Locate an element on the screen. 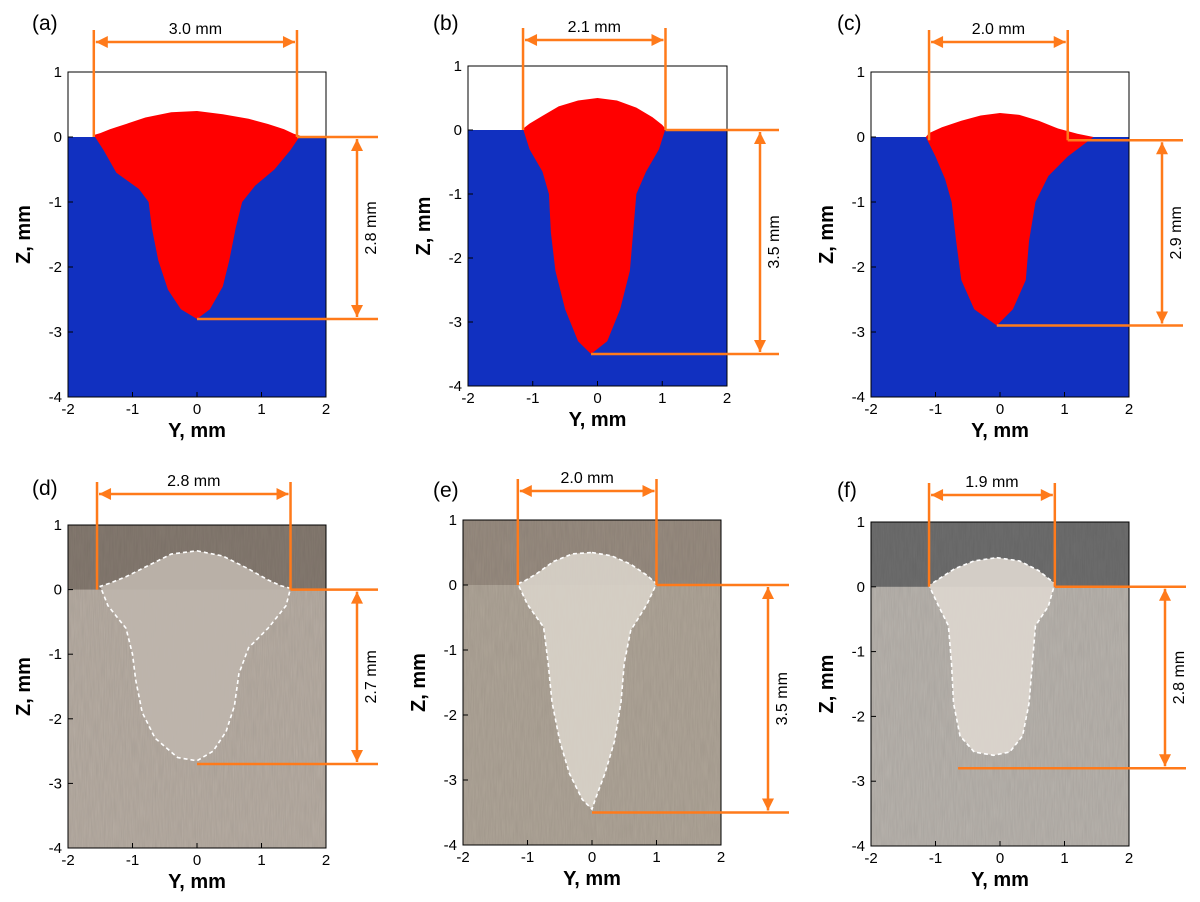 The width and height of the screenshot is (1200, 902). depth-label: 2.9 mm is located at coordinates (1176, 232).